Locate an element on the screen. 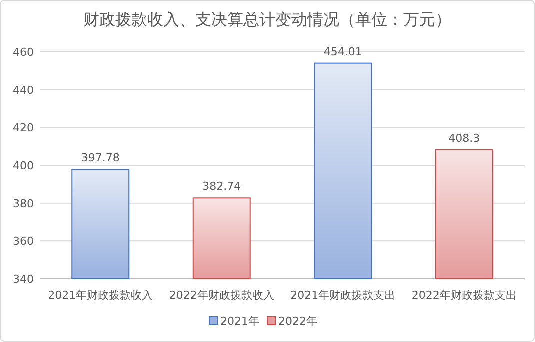 This screenshot has width=535, height=342. y-tick-label: 400 is located at coordinates (23, 166).